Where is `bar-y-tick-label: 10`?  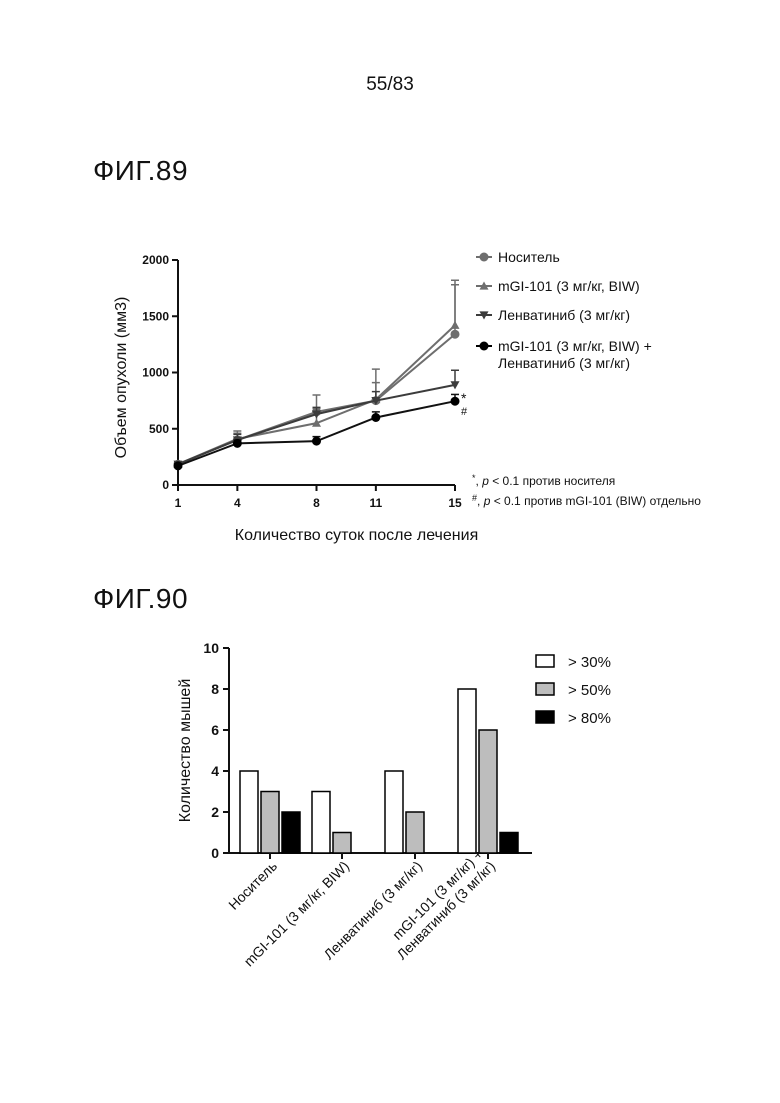 bar-y-tick-label: 10 is located at coordinates (211, 648).